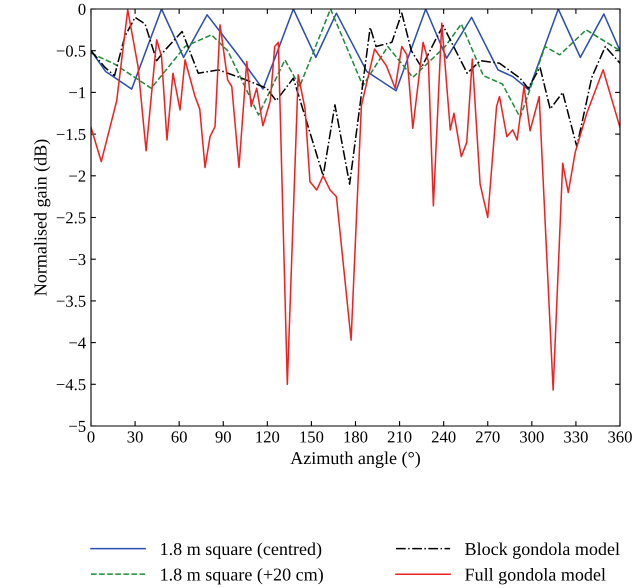 This screenshot has height=588, width=634. What do you see at coordinates (77, 426) in the screenshot?
I see `y-tick-label: −5` at bounding box center [77, 426].